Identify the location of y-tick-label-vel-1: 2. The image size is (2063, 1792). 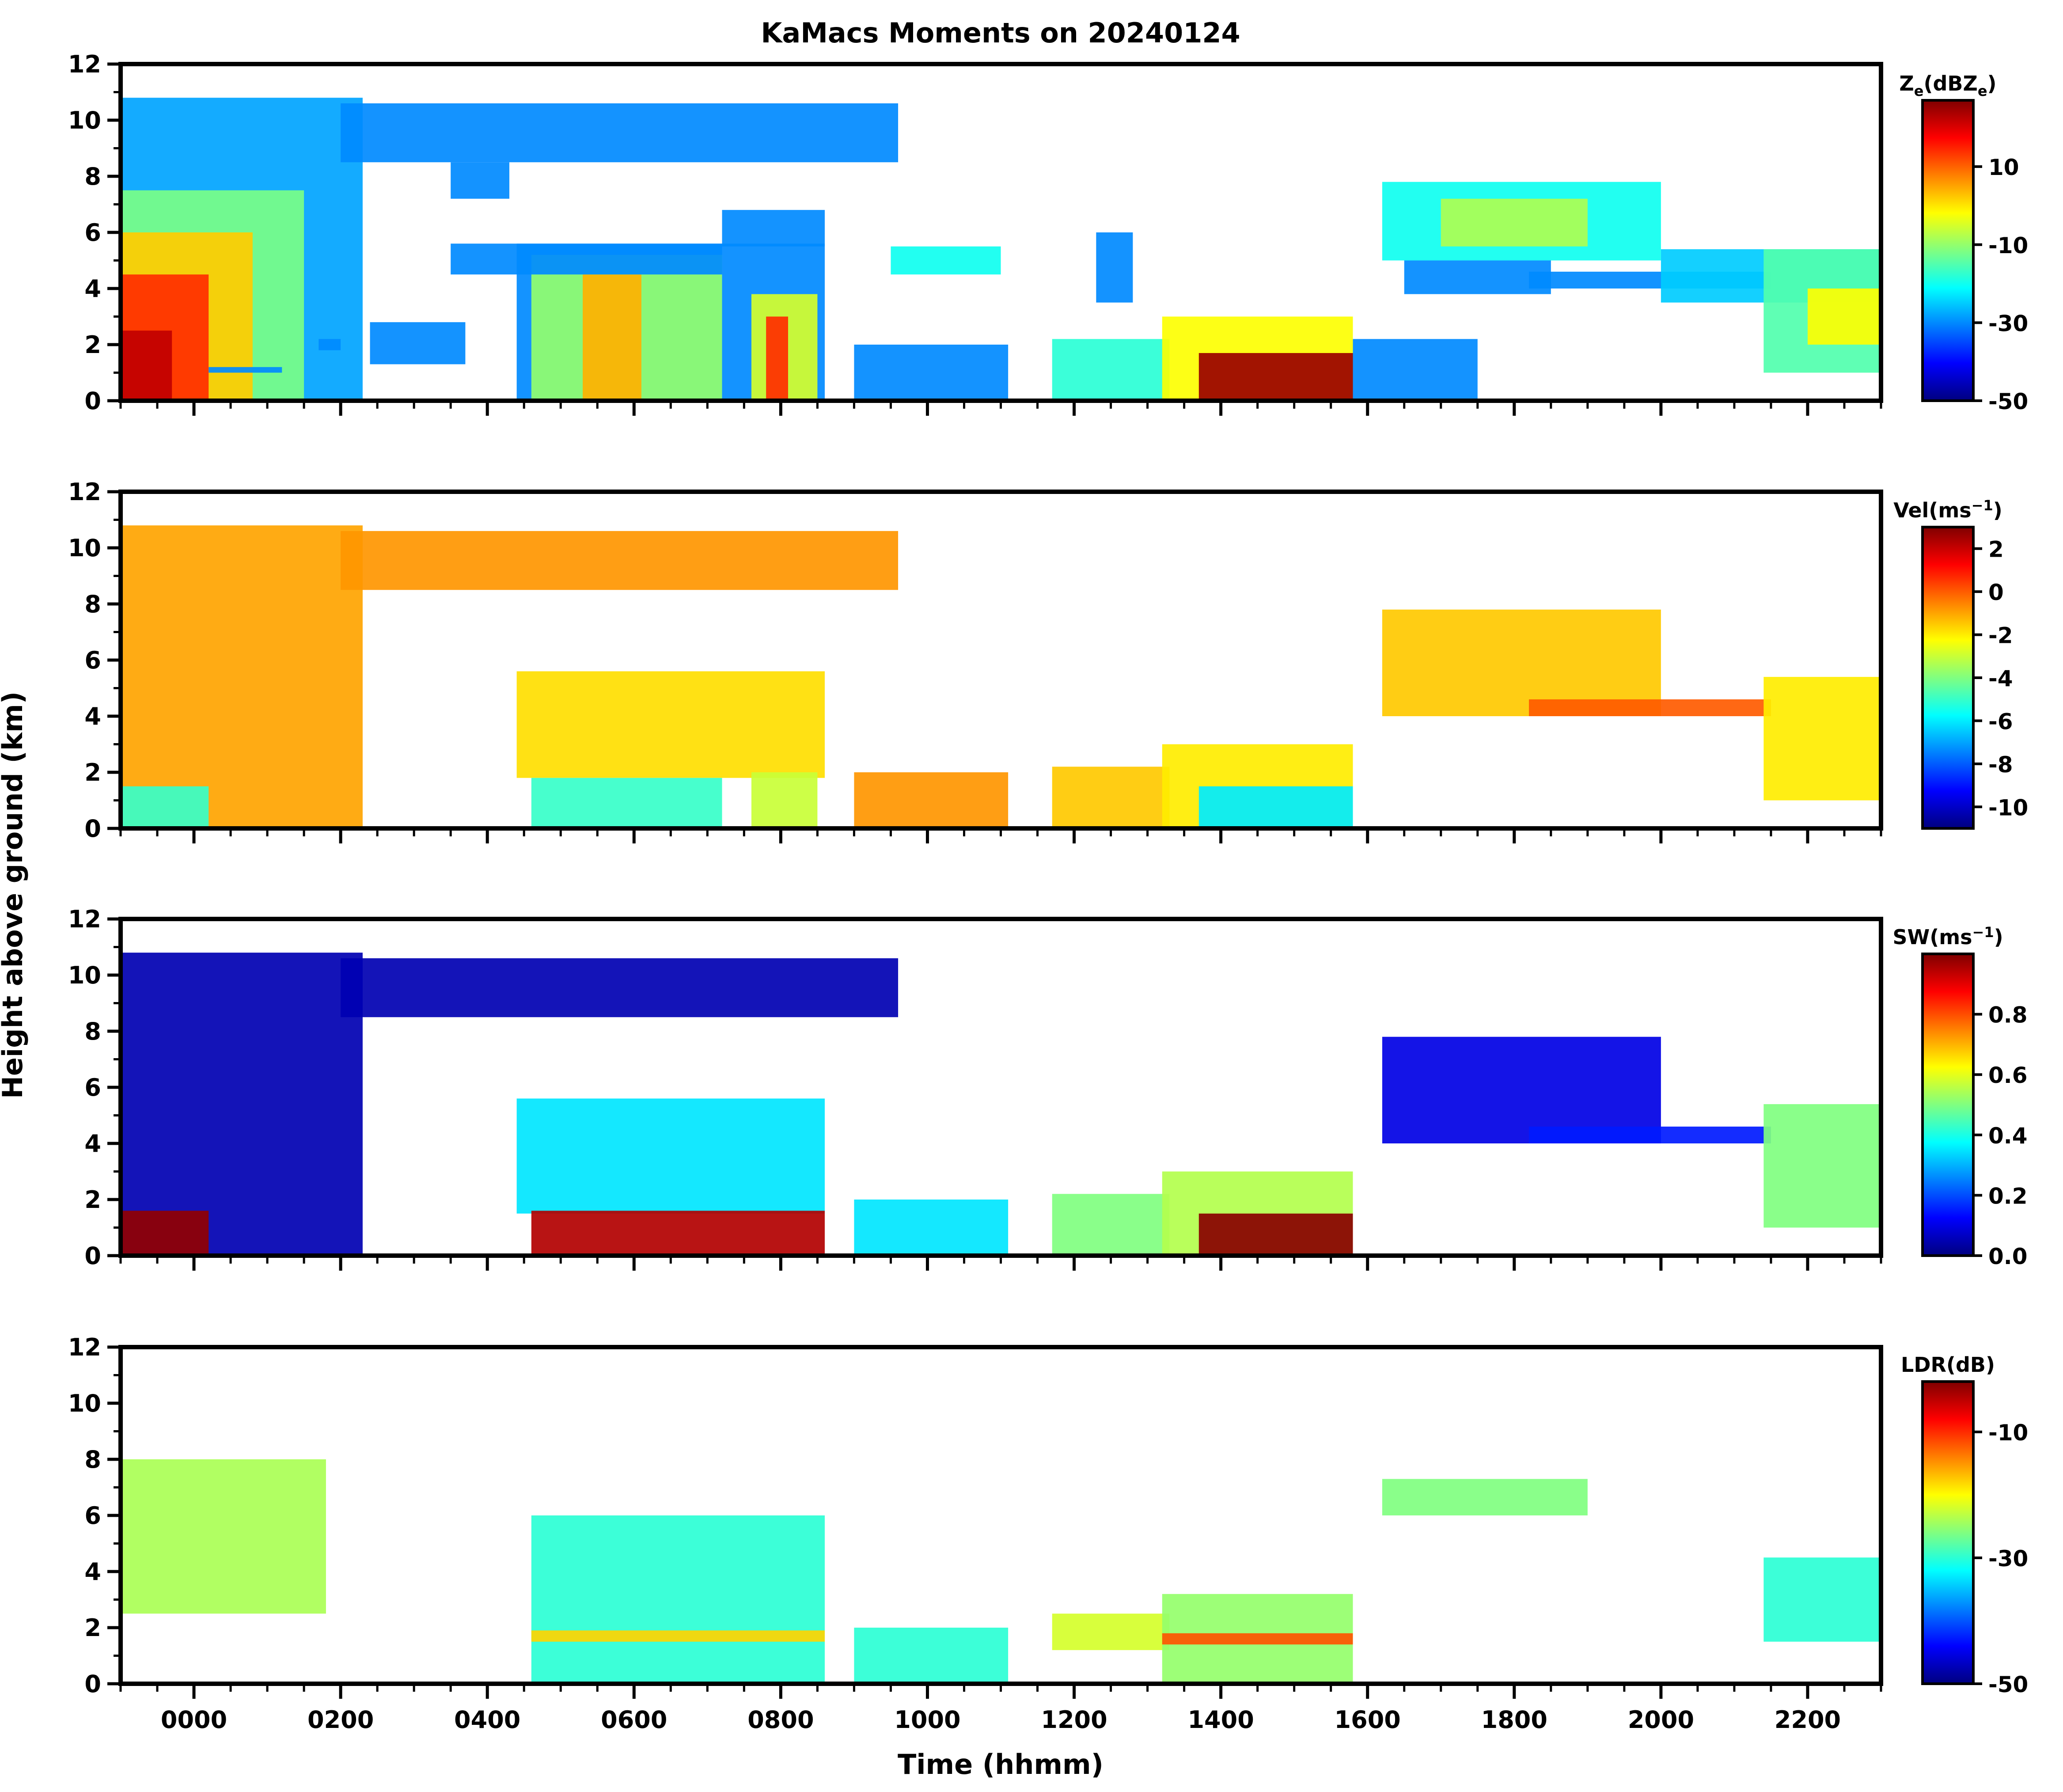
(92, 772).